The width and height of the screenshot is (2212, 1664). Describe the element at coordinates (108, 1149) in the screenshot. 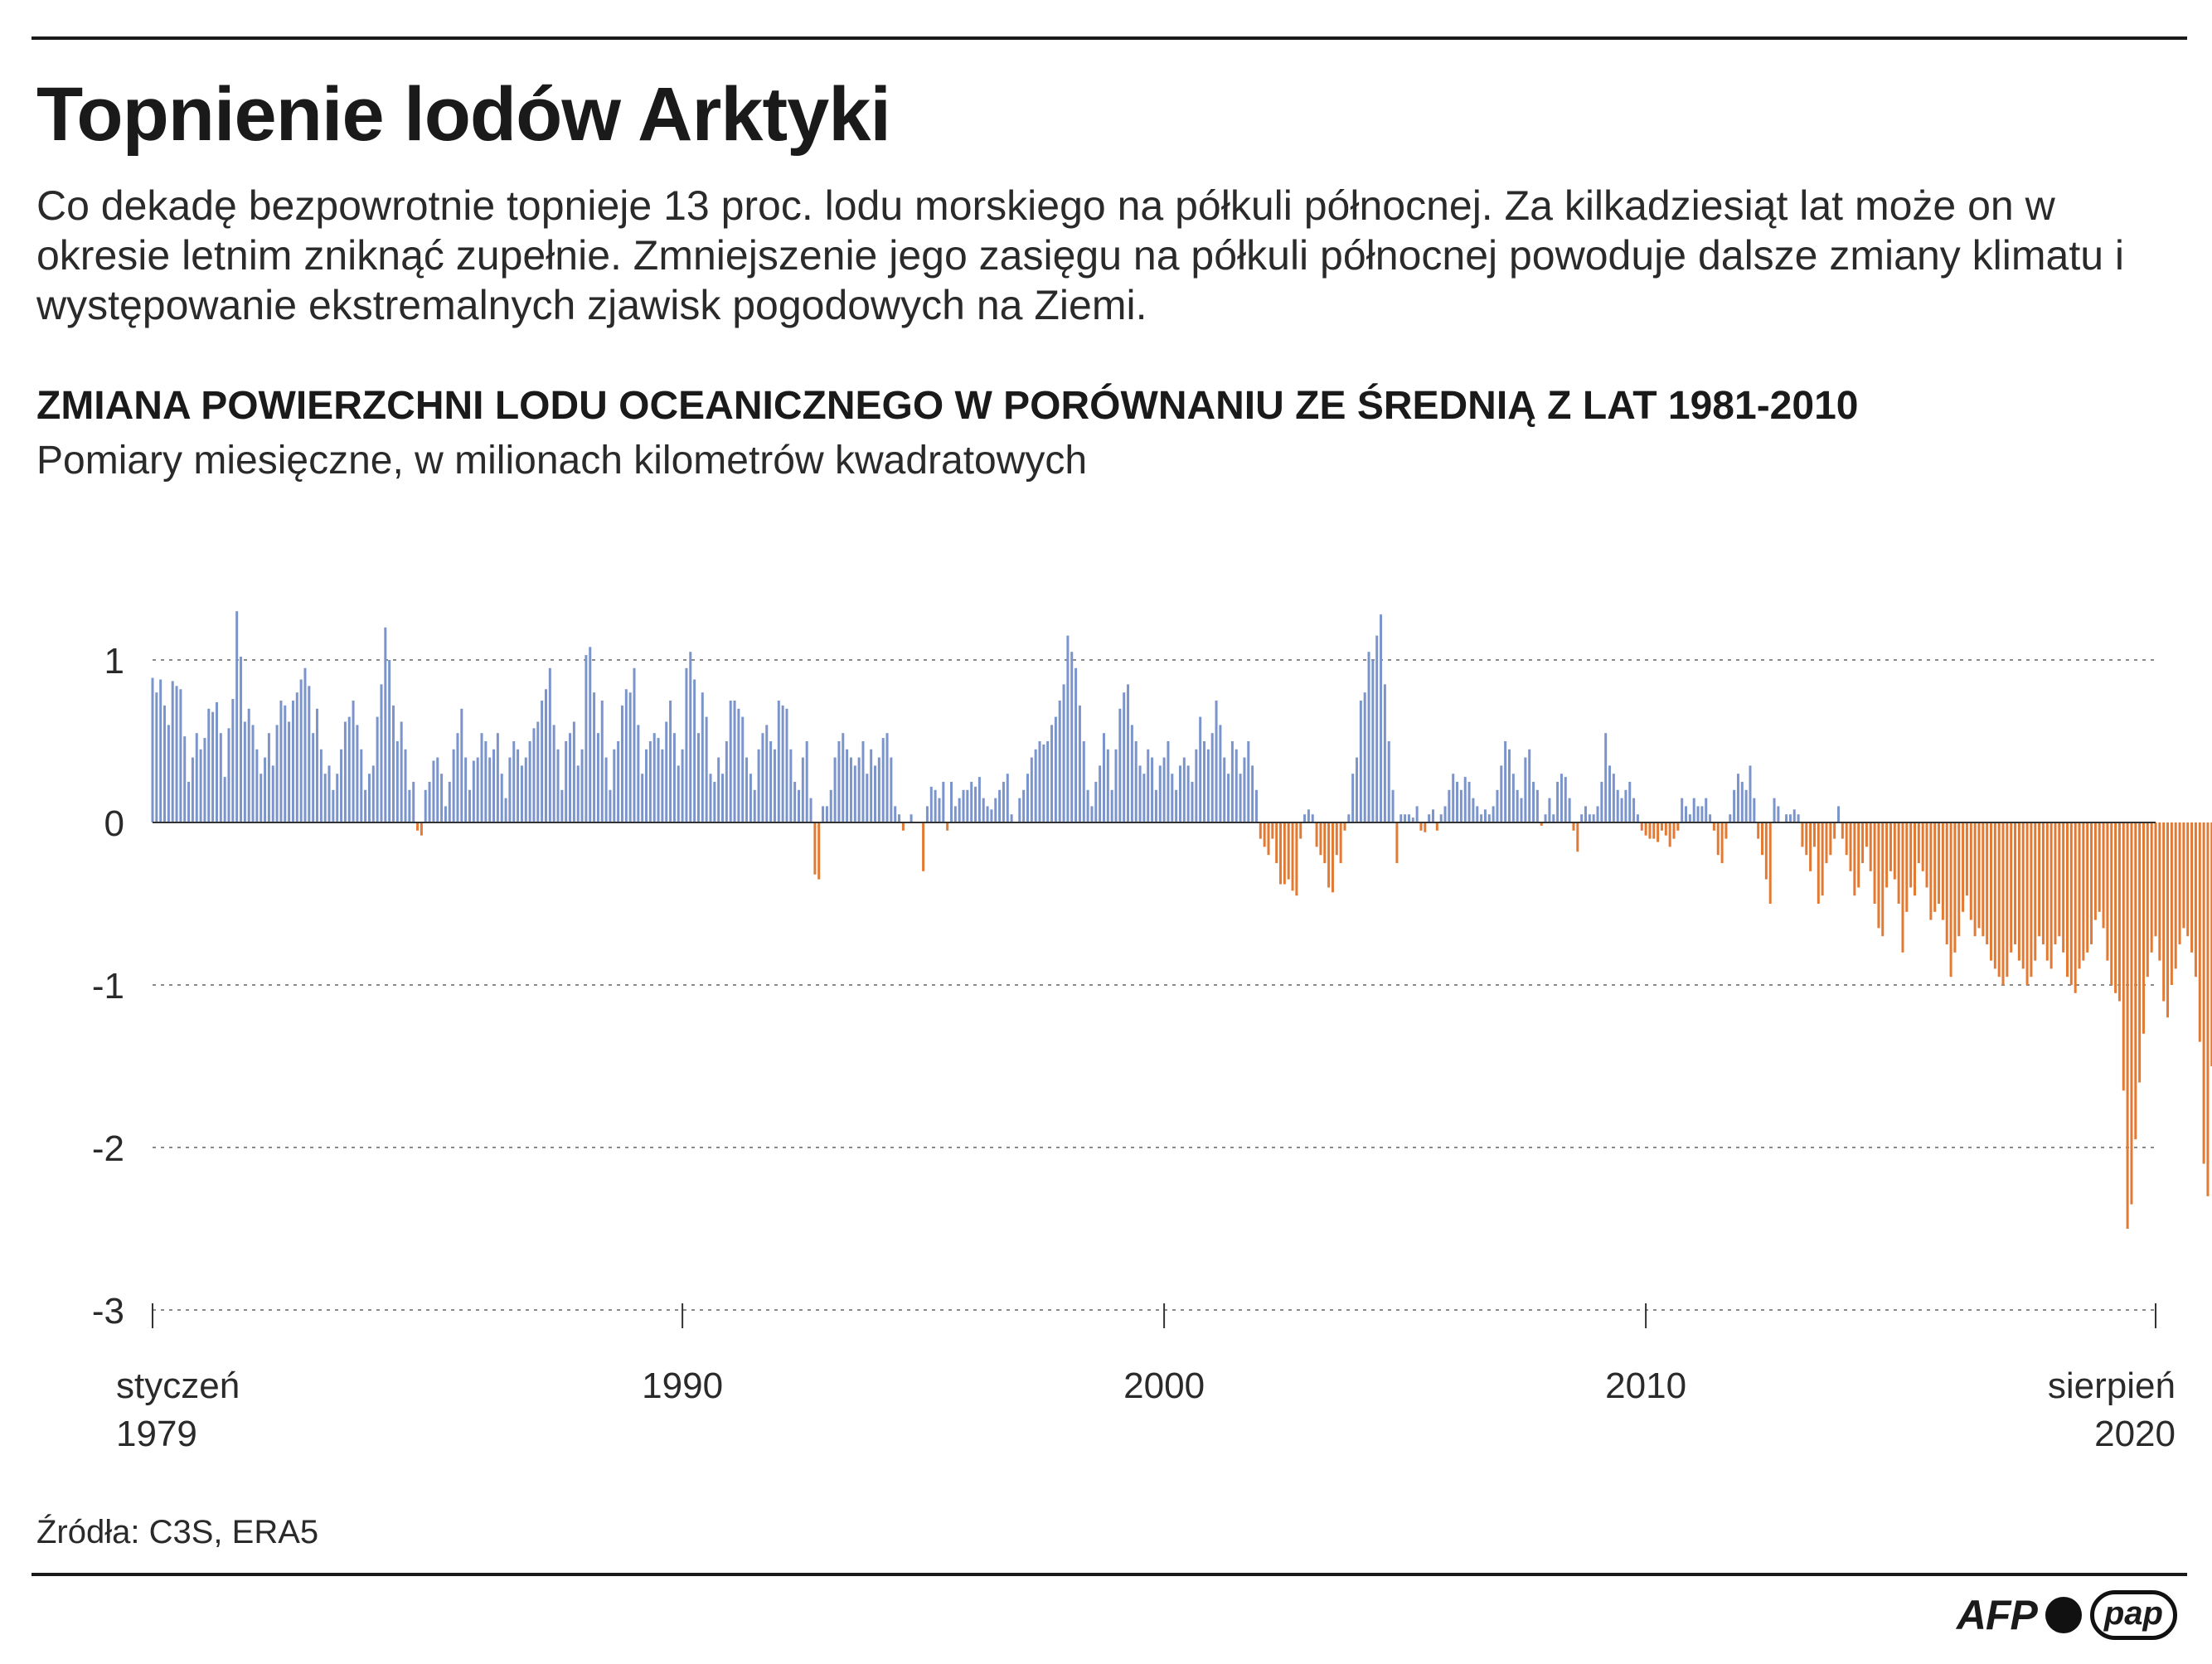

I see `y-tick-label: -2` at that location.